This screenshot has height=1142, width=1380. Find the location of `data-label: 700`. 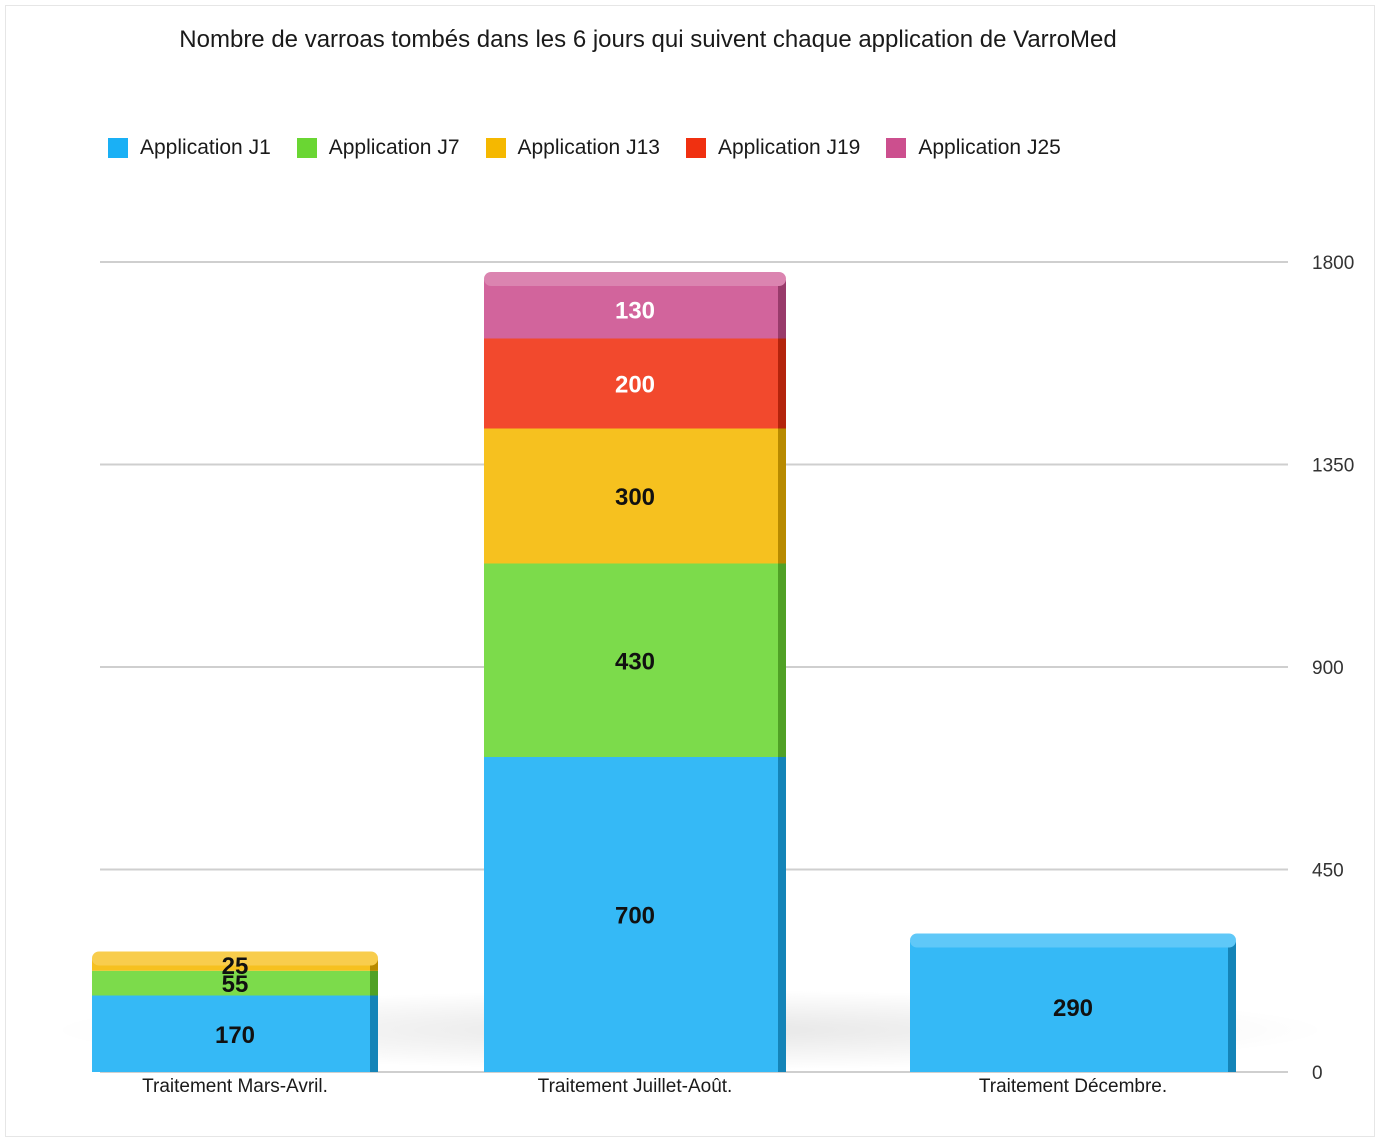

data-label: 700 is located at coordinates (635, 916).